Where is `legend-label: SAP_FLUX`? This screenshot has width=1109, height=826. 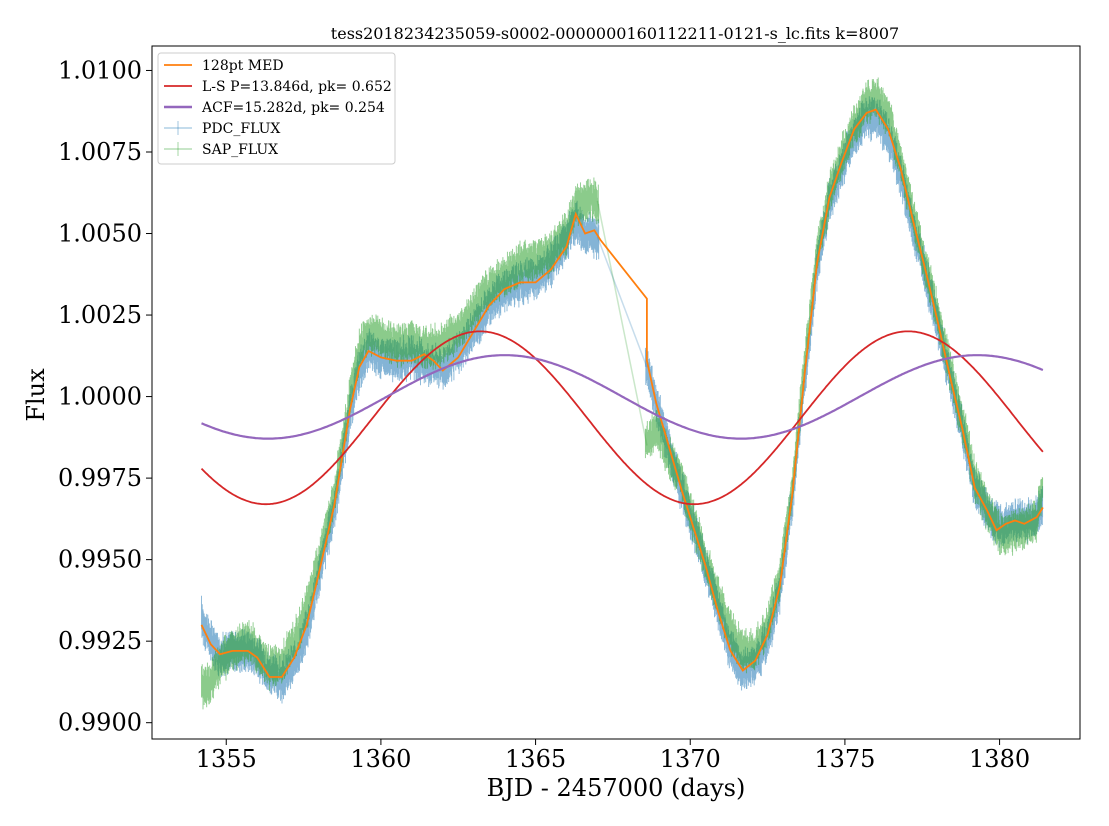
legend-label: SAP_FLUX is located at coordinates (240, 150).